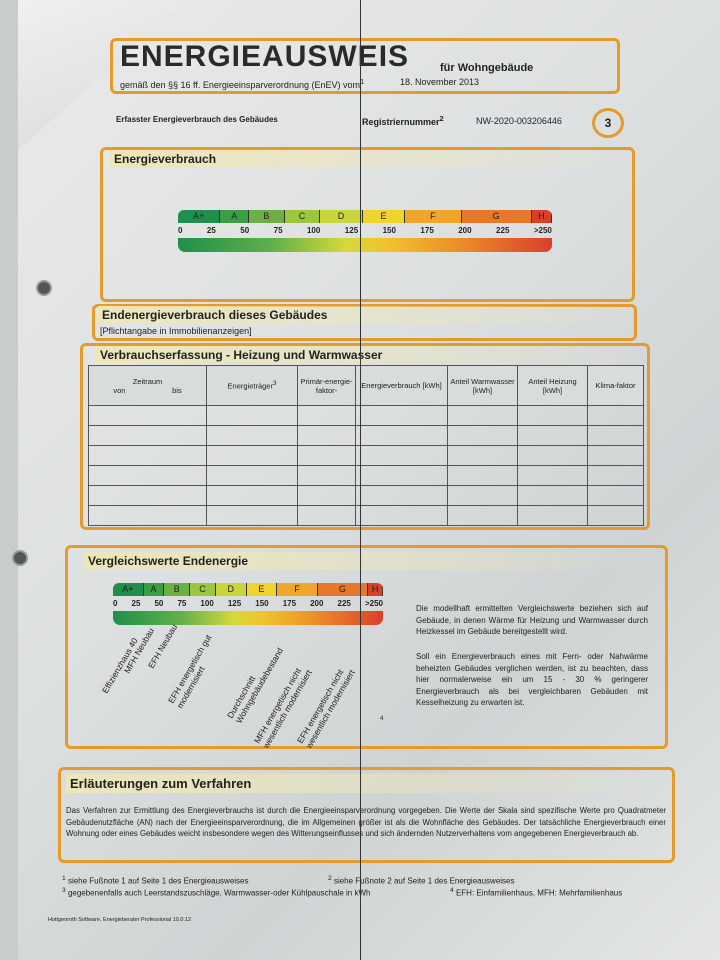 The width and height of the screenshot is (720, 960). What do you see at coordinates (482, 385) in the screenshot?
I see `col-anteil-warmwasser: Anteil Warmwasser [kWh]` at bounding box center [482, 385].